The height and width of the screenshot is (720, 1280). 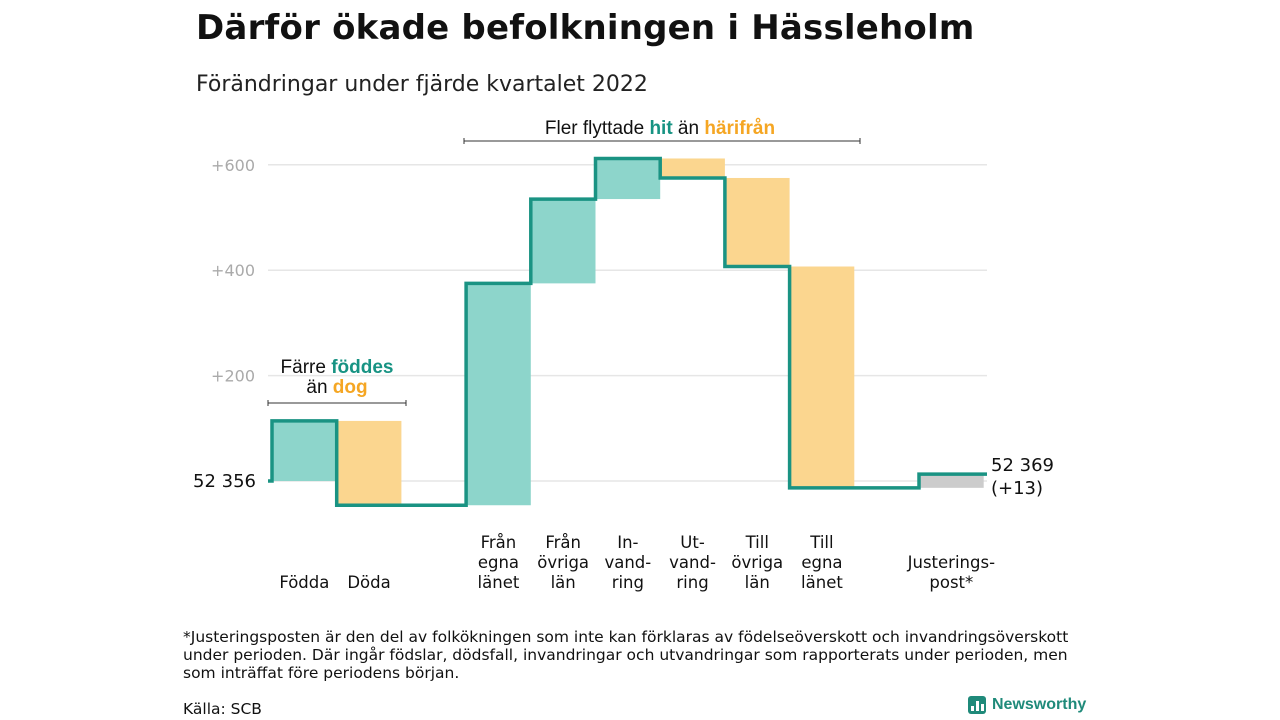 What do you see at coordinates (224, 481) in the screenshot?
I see `start-value-label: 52 356` at bounding box center [224, 481].